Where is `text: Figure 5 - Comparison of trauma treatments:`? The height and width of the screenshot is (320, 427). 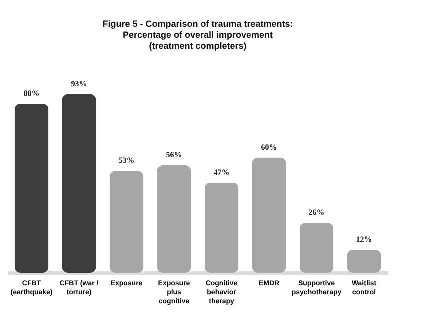
text: Figure 5 - Comparison of trauma treatments: is located at coordinates (198, 24).